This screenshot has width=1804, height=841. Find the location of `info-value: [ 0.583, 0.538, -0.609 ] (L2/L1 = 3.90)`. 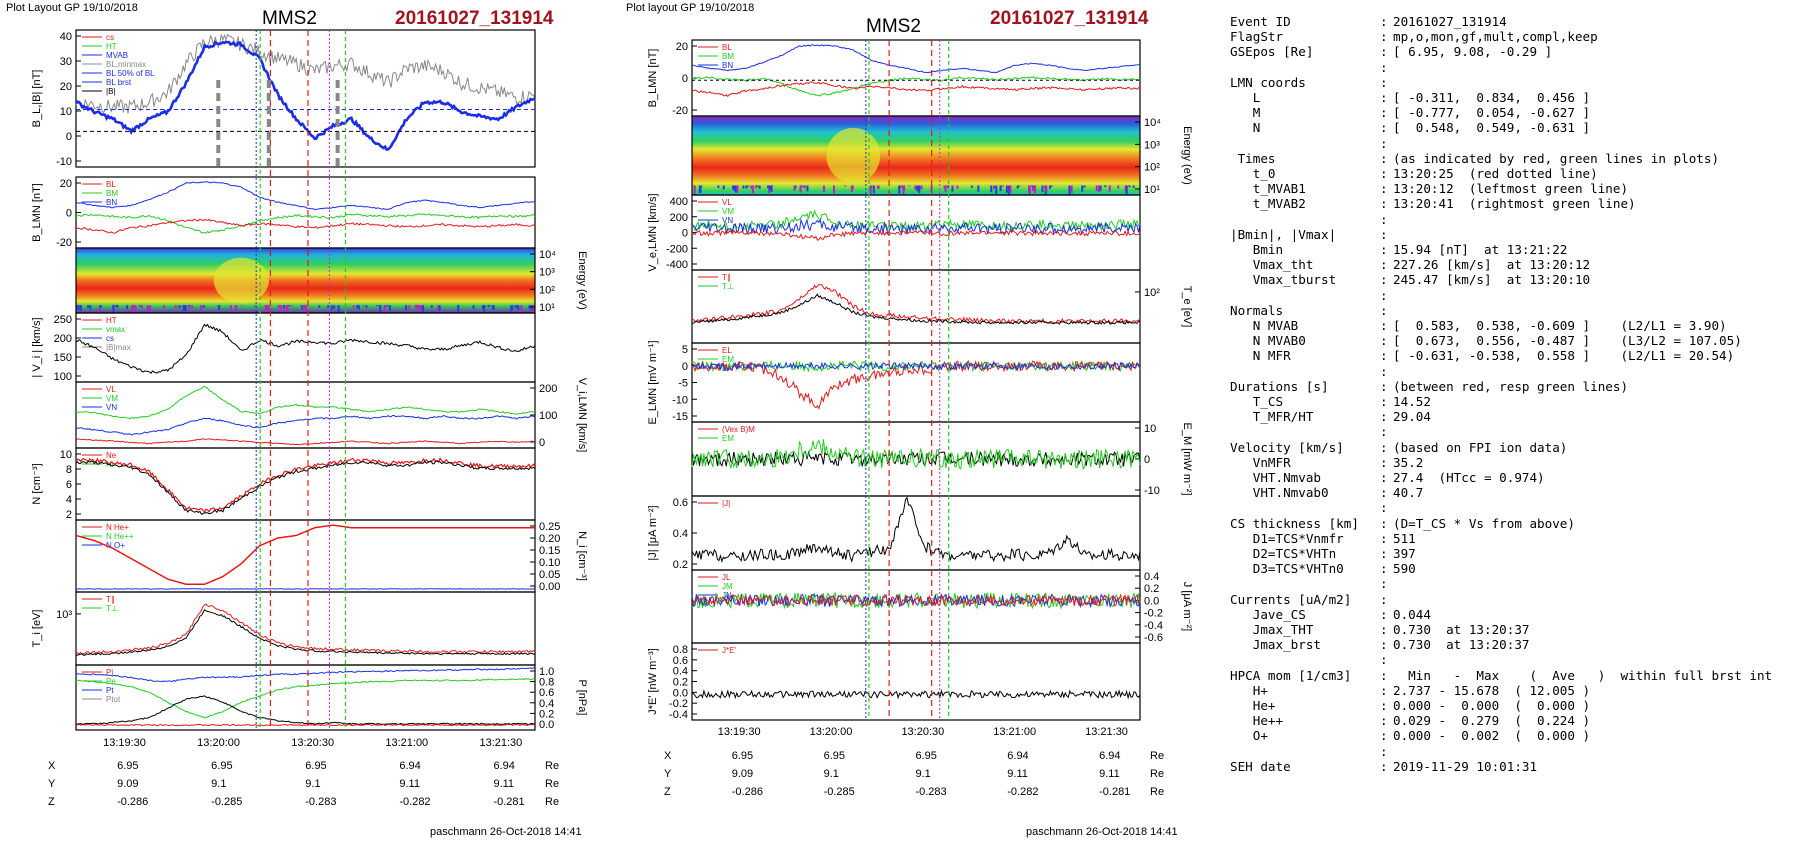

info-value: [ 0.583, 0.538, -0.609 ] (L2/L1 = 3.90) is located at coordinates (1560, 325).